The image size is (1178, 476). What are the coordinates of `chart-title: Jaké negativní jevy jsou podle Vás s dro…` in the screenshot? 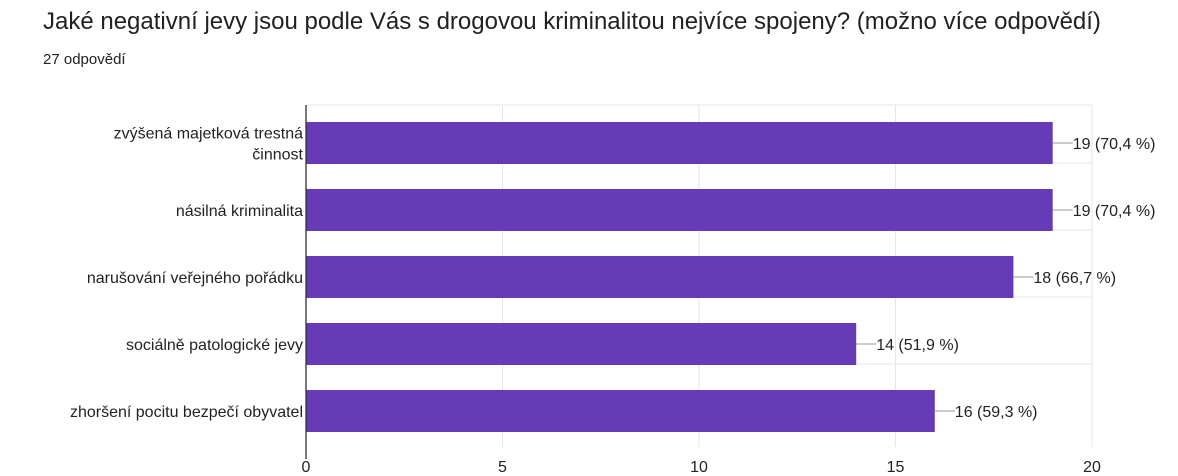 It's located at (572, 21).